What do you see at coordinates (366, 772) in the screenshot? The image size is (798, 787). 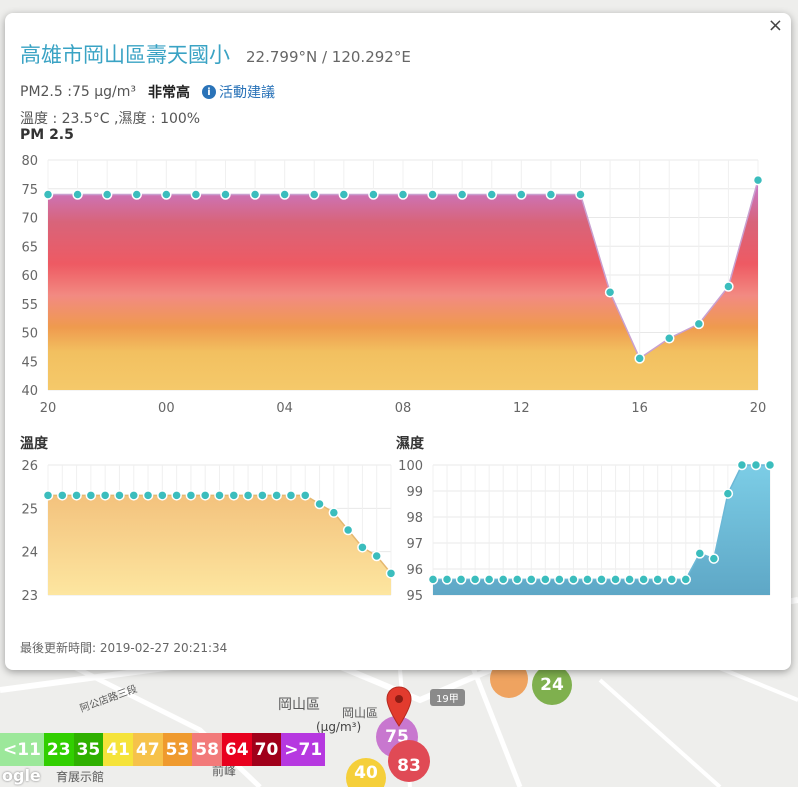 I see `map-marker: 40` at bounding box center [366, 772].